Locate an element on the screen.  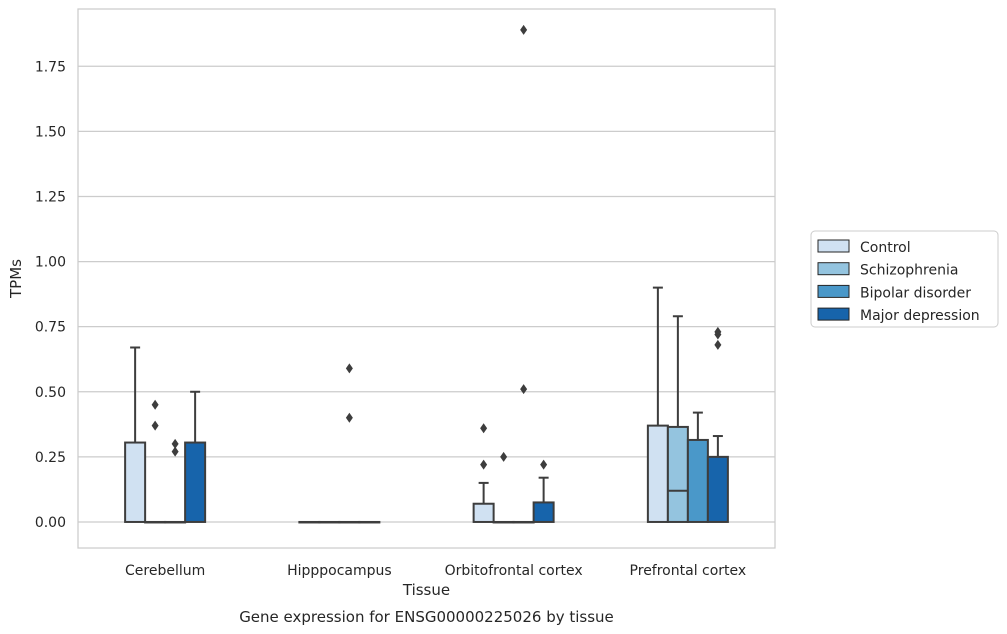
legend-item: Control is located at coordinates (864, 247).